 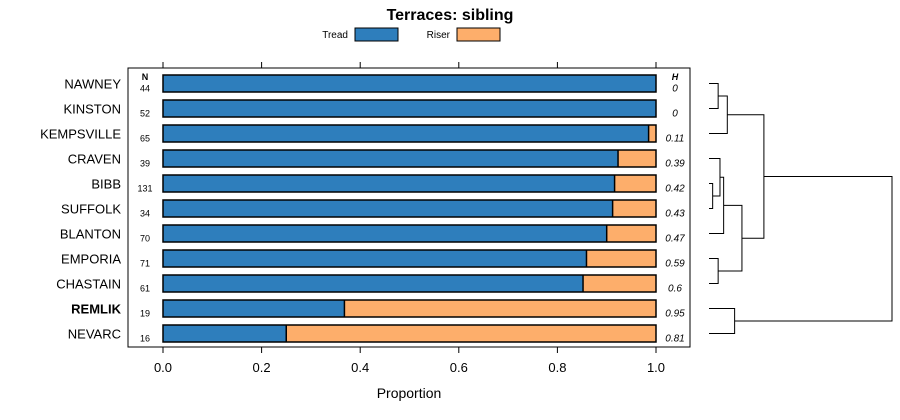 I want to click on bar-outline-kinston, so click(x=409, y=108).